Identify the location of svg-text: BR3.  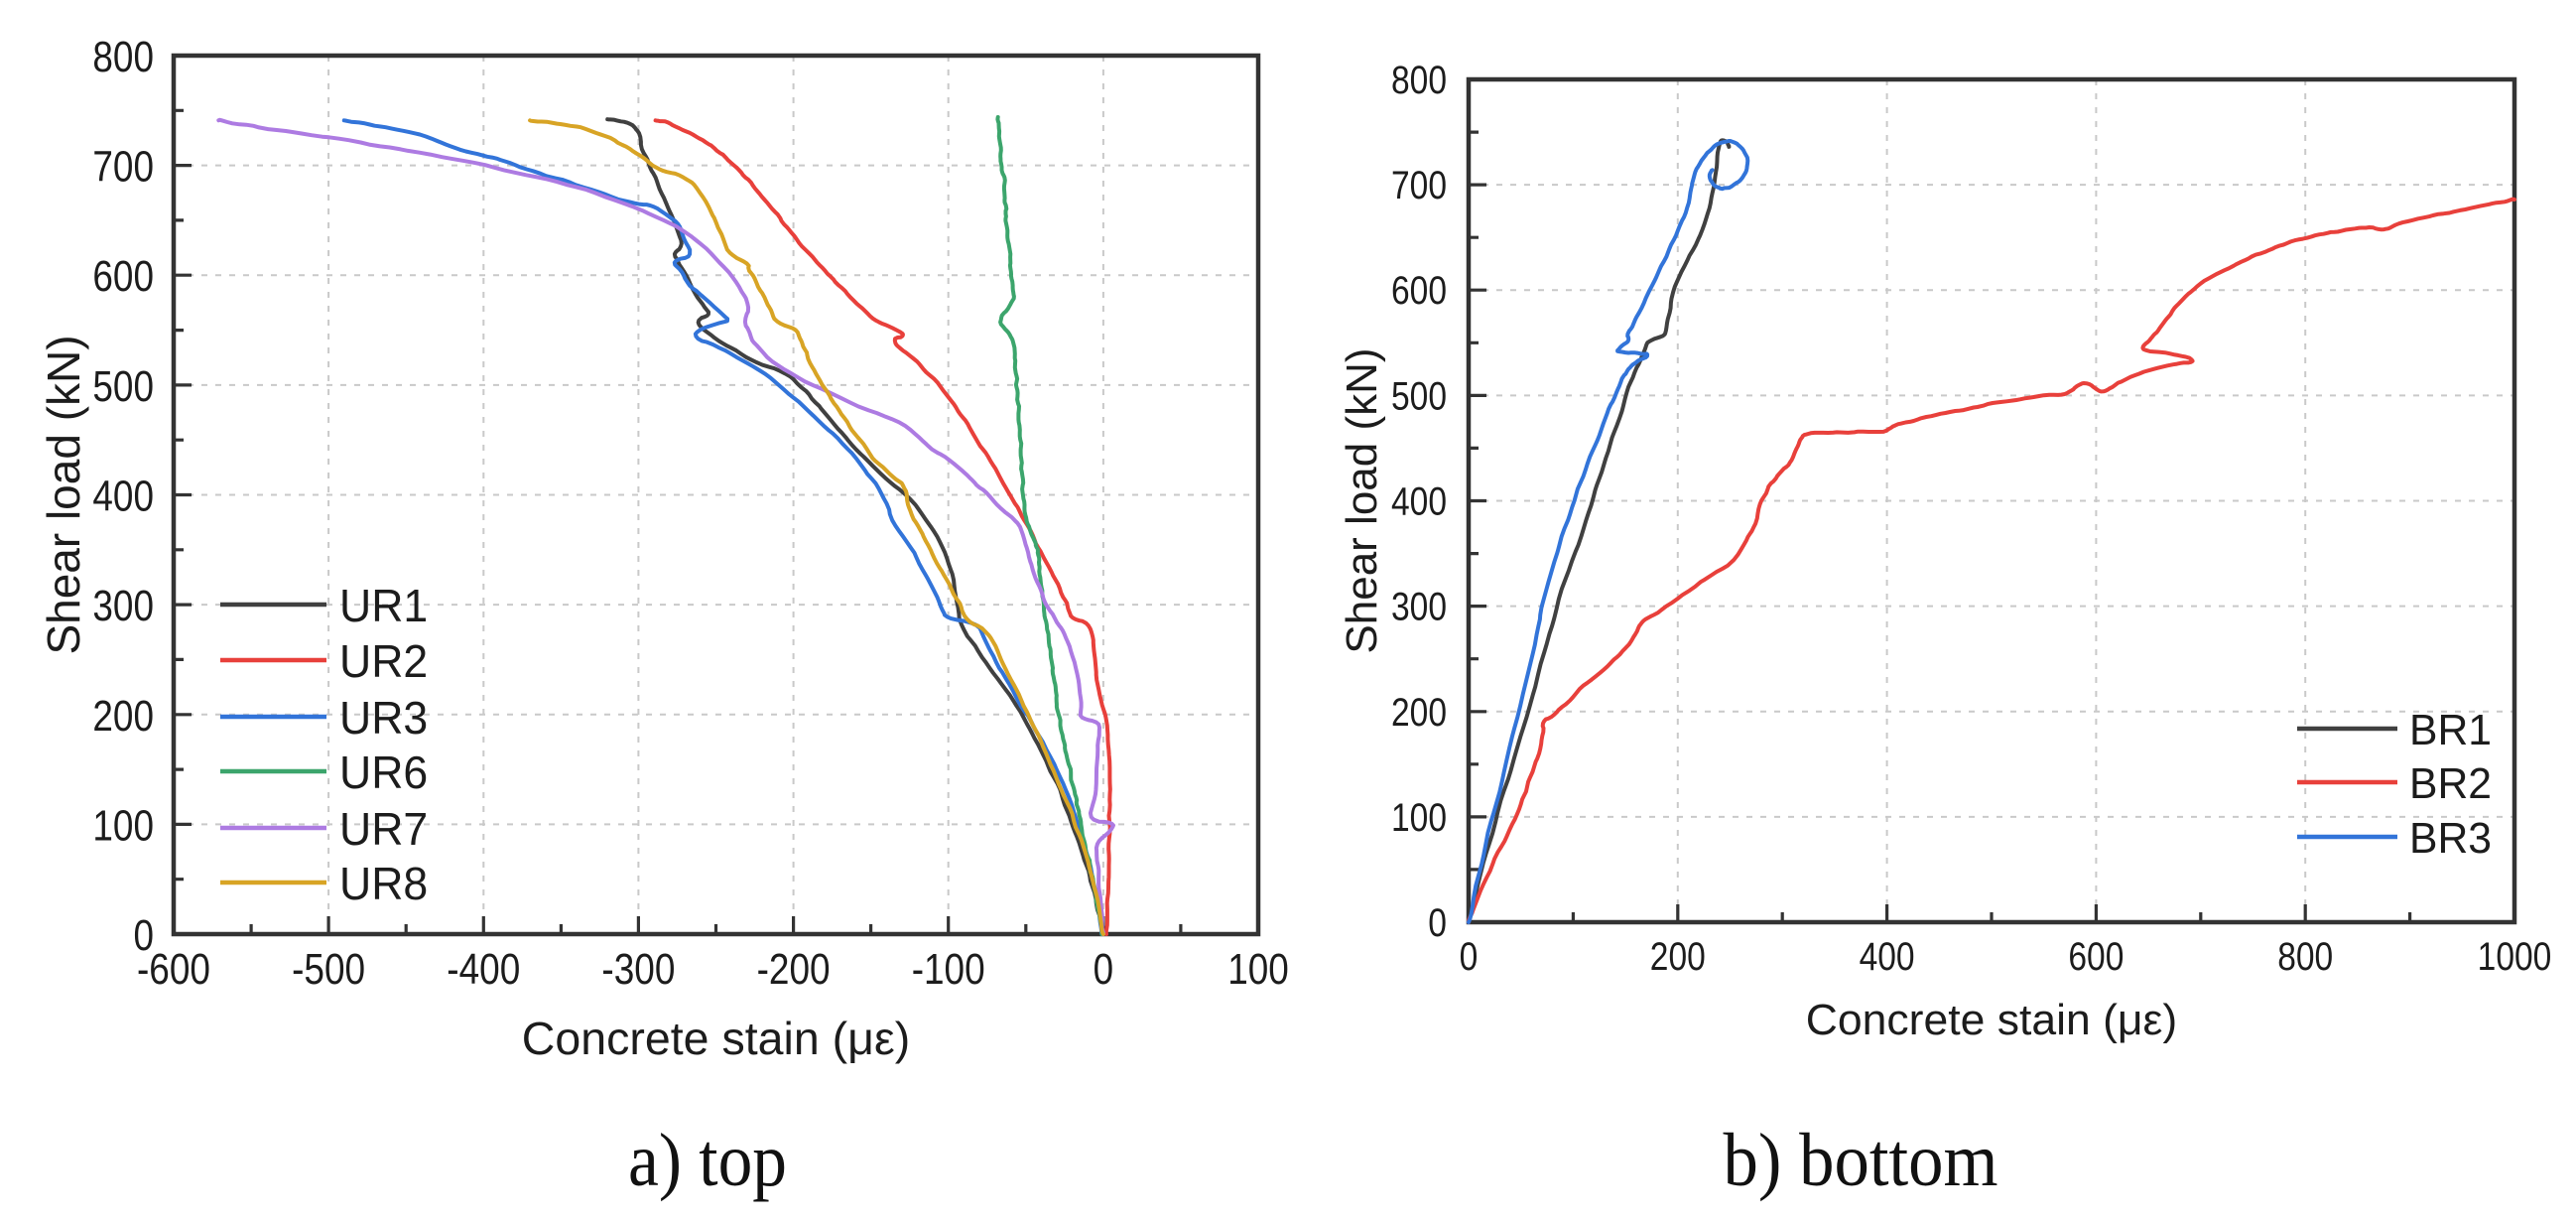
(2451, 838).